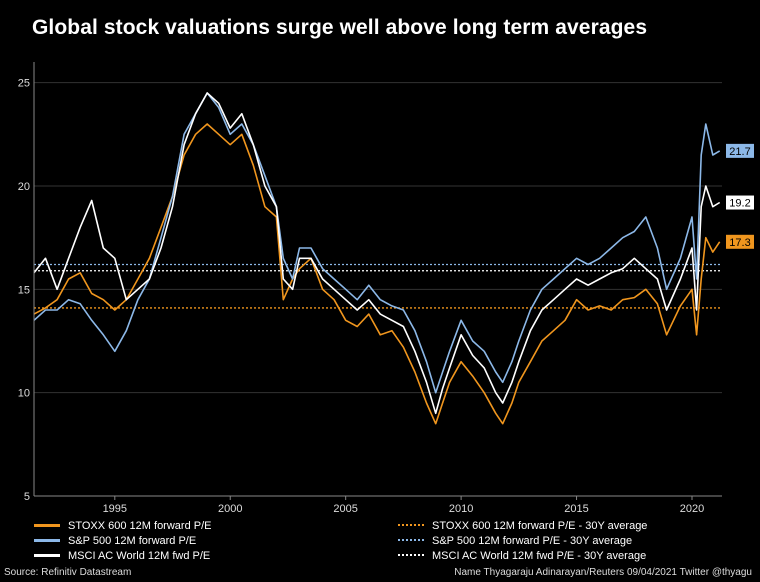  I want to click on end-label-box-sp500, so click(740, 150).